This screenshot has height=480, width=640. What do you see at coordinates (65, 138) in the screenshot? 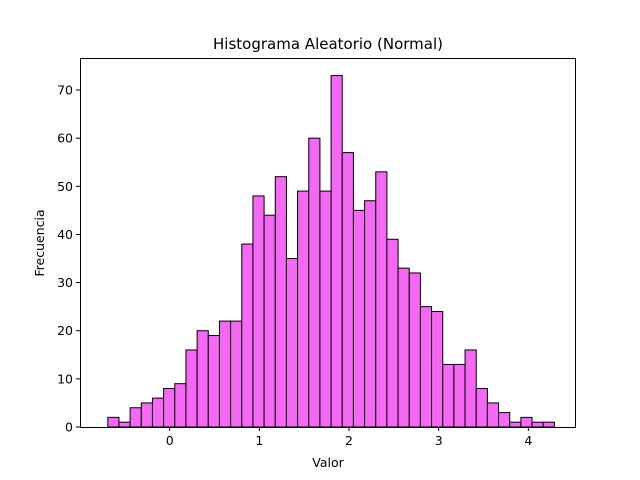
I see `y-tick-label: 60` at bounding box center [65, 138].